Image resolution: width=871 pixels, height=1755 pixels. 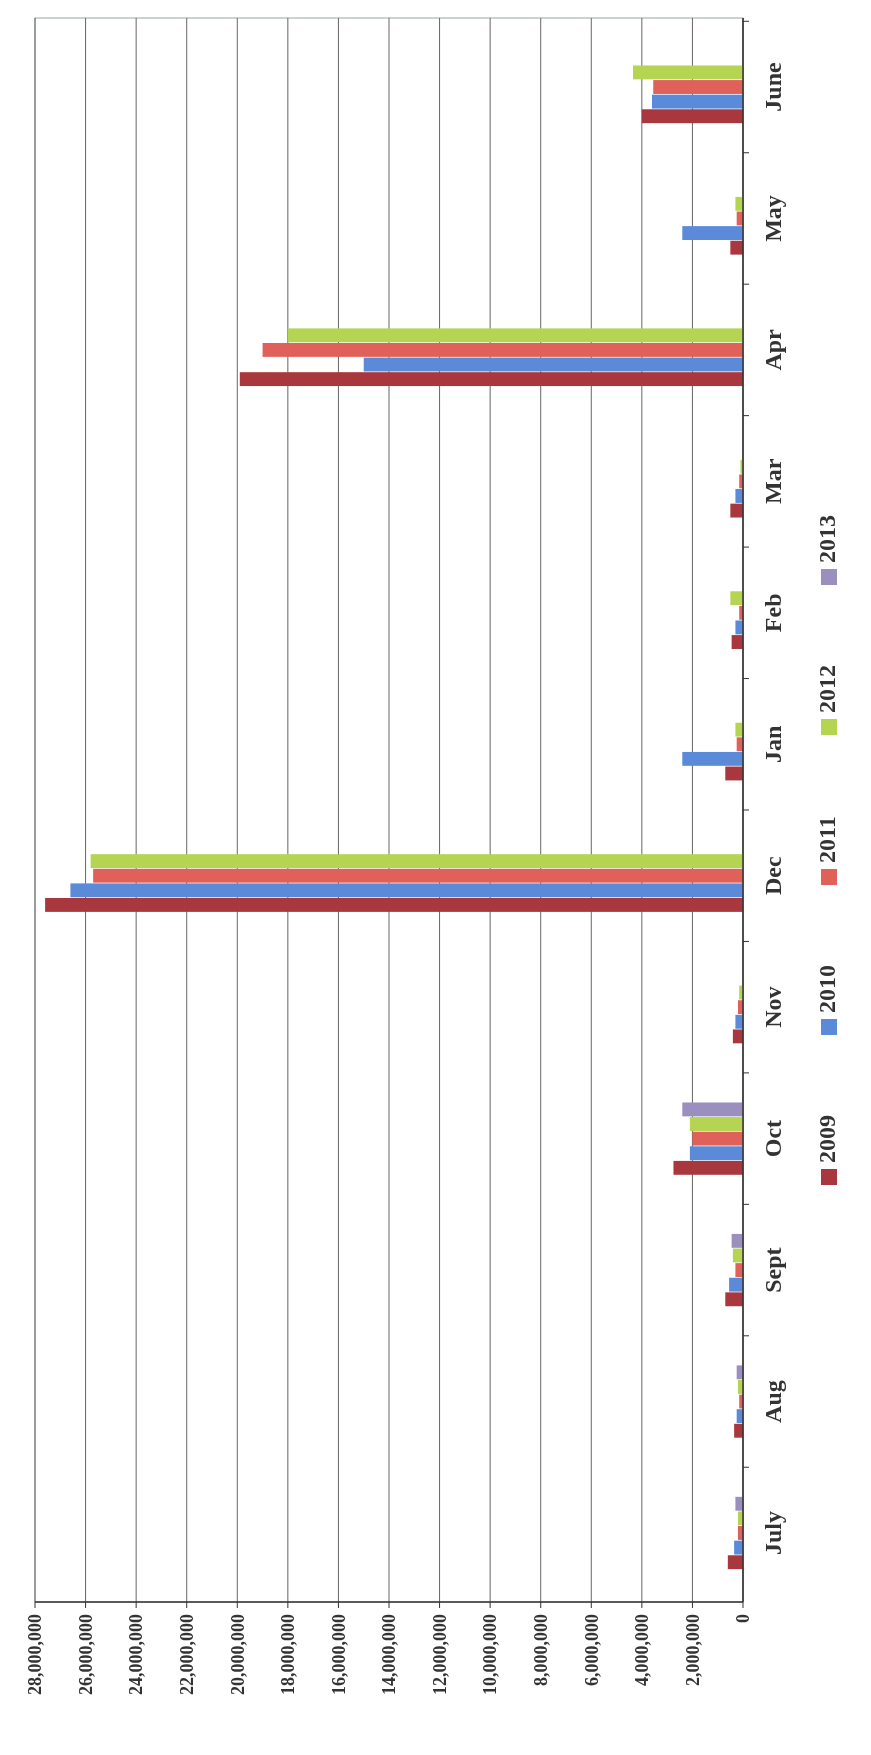 What do you see at coordinates (773, 1270) in the screenshot?
I see `y-tick-label: Sept` at bounding box center [773, 1270].